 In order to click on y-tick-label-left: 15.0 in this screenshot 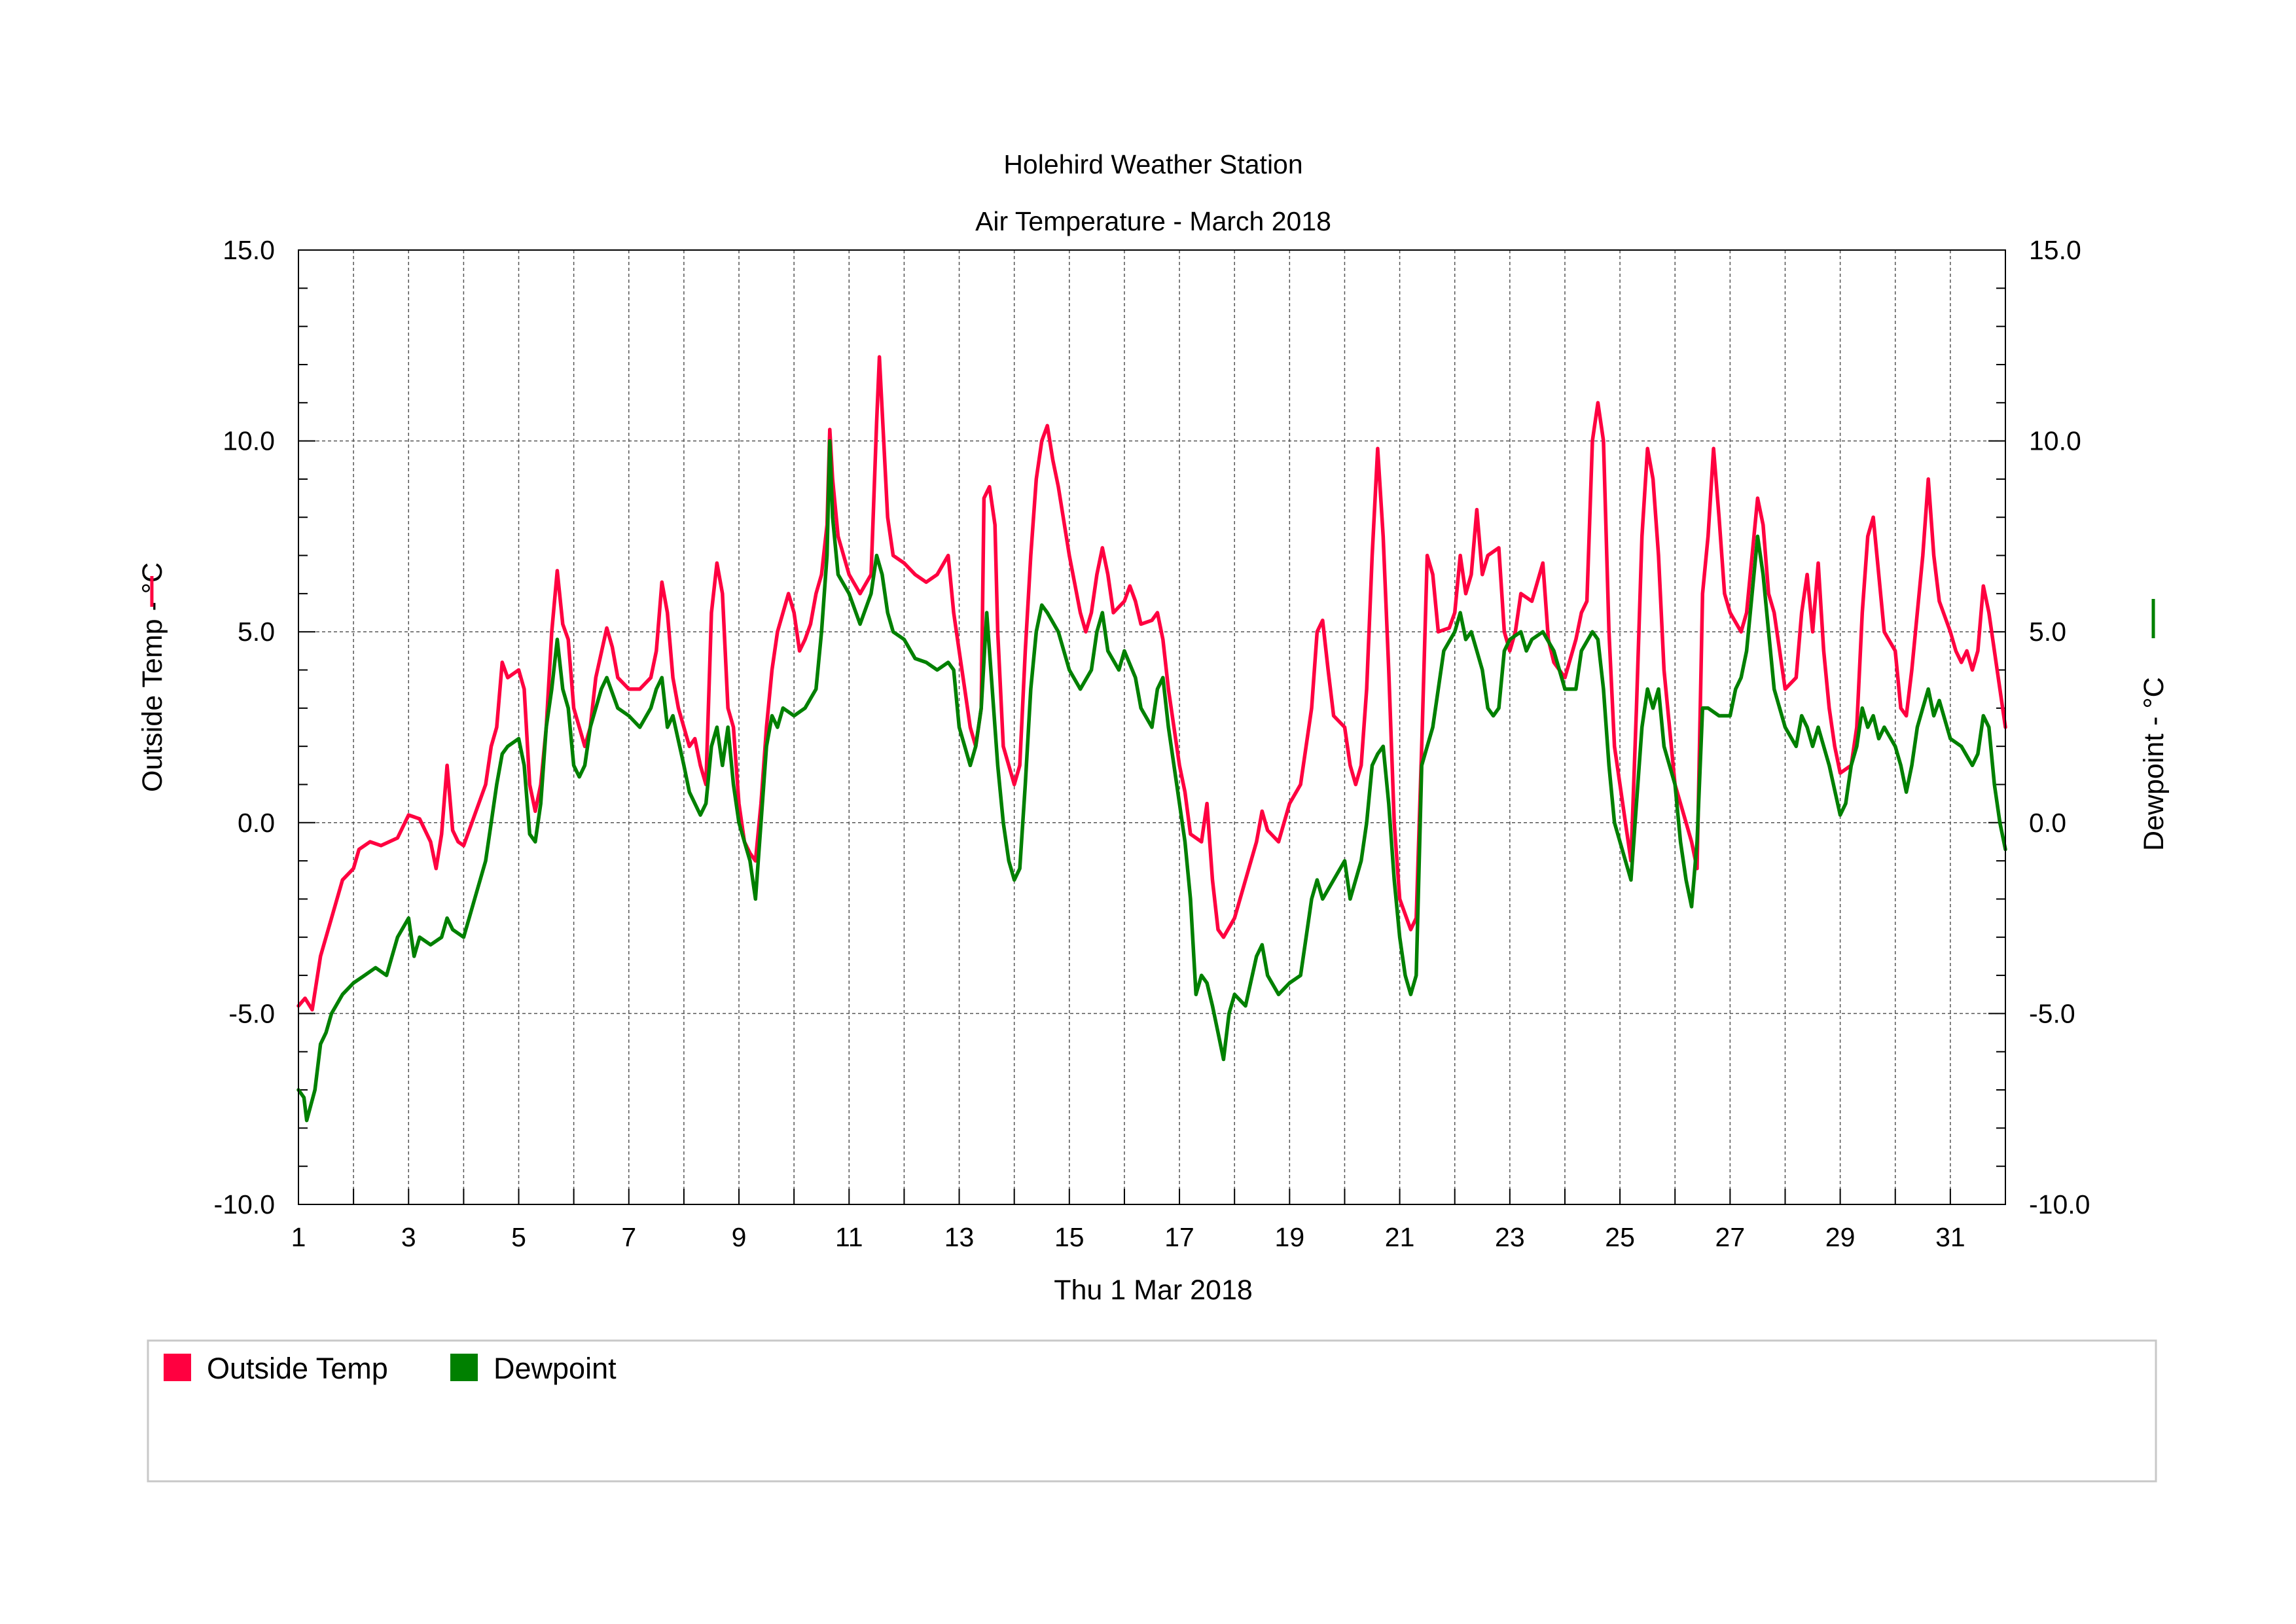, I will do `click(249, 250)`.